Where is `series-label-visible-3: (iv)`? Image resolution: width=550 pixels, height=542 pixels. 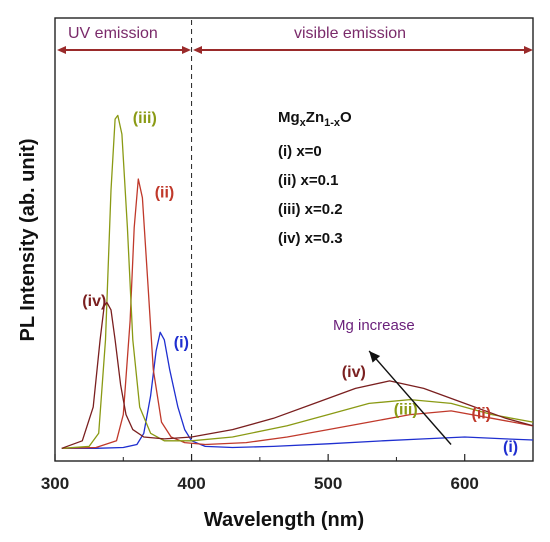 series-label-visible-3: (iv) is located at coordinates (354, 372).